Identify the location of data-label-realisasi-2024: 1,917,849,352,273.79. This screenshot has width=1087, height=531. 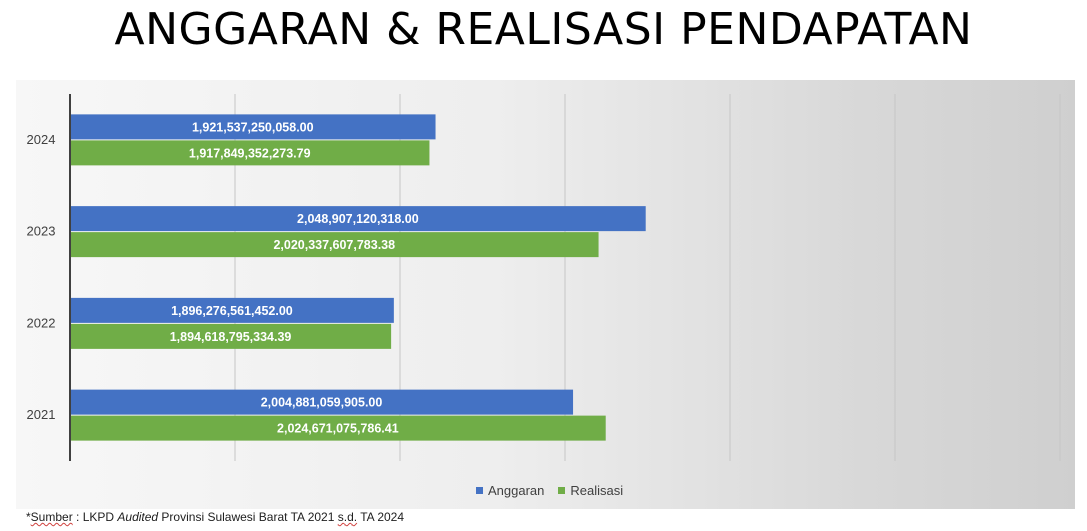
(250, 153).